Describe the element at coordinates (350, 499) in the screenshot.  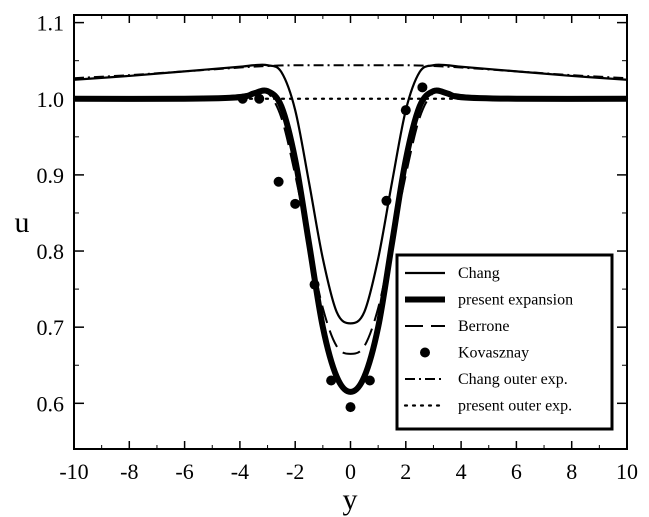
I see `x-axis-label: y` at that location.